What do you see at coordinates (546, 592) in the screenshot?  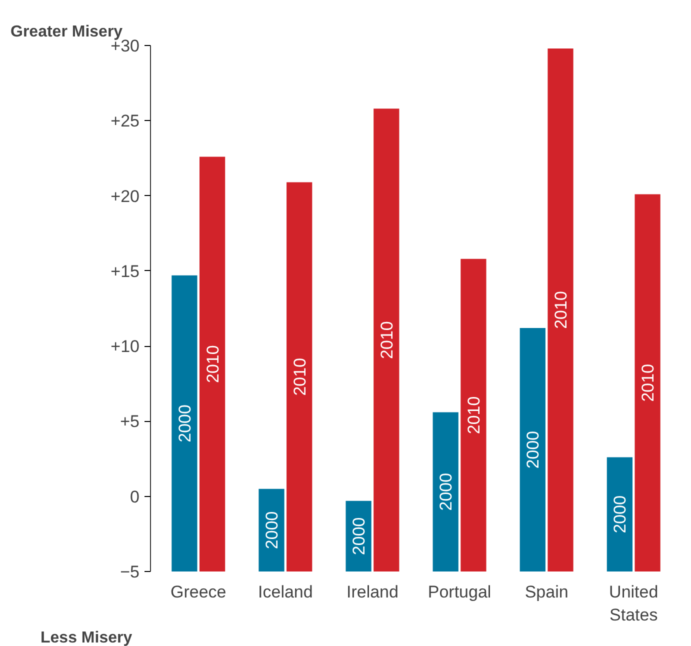 I see `x-tick-label: Spain` at bounding box center [546, 592].